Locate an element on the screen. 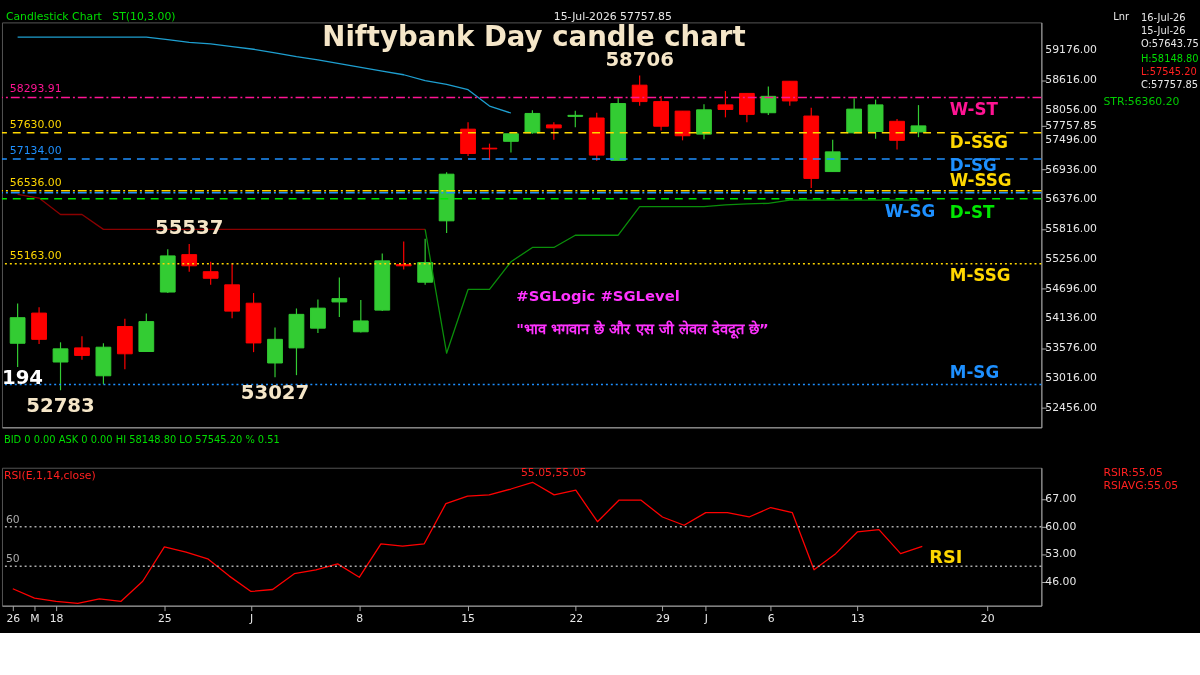 The image size is (1200, 675). x-tick-label: 13 is located at coordinates (857, 618).